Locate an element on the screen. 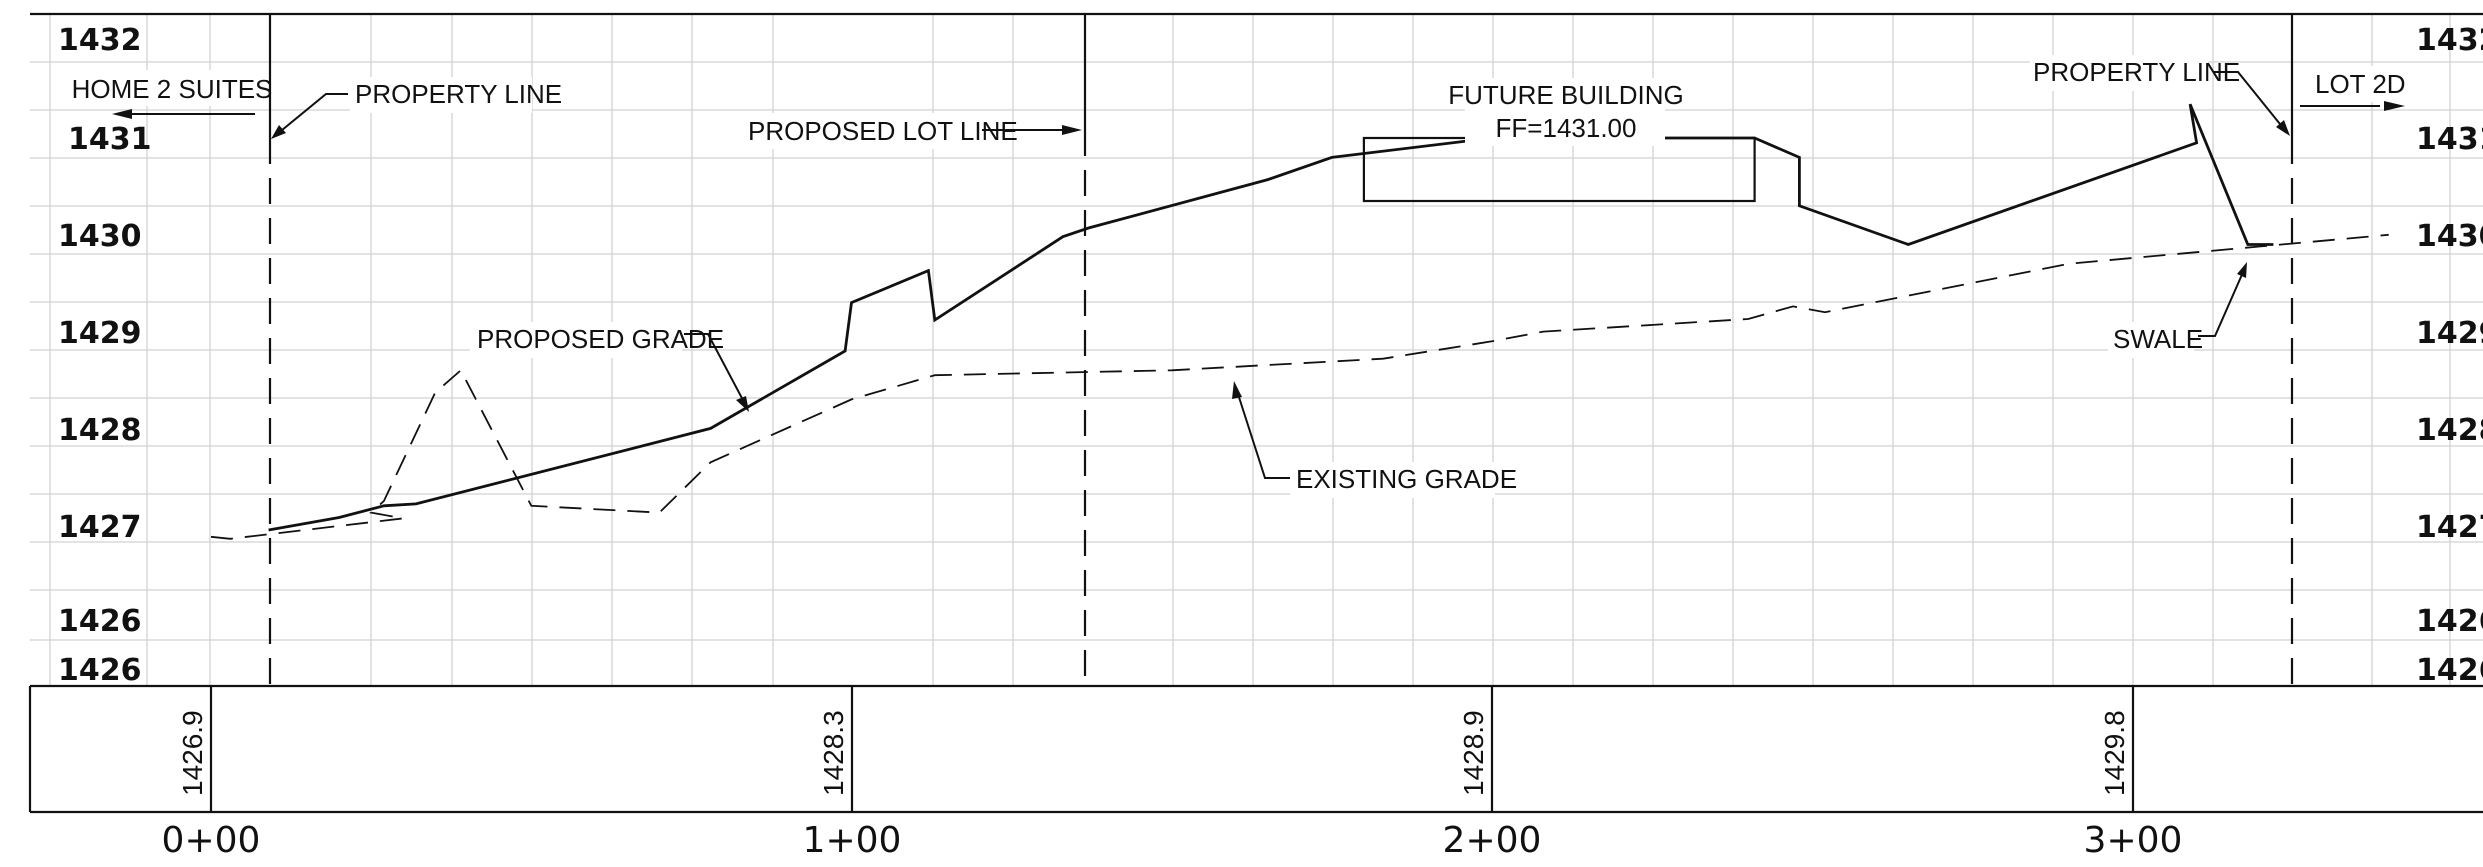  future-building-note: FUTURE BUILDING is located at coordinates (1565, 95).